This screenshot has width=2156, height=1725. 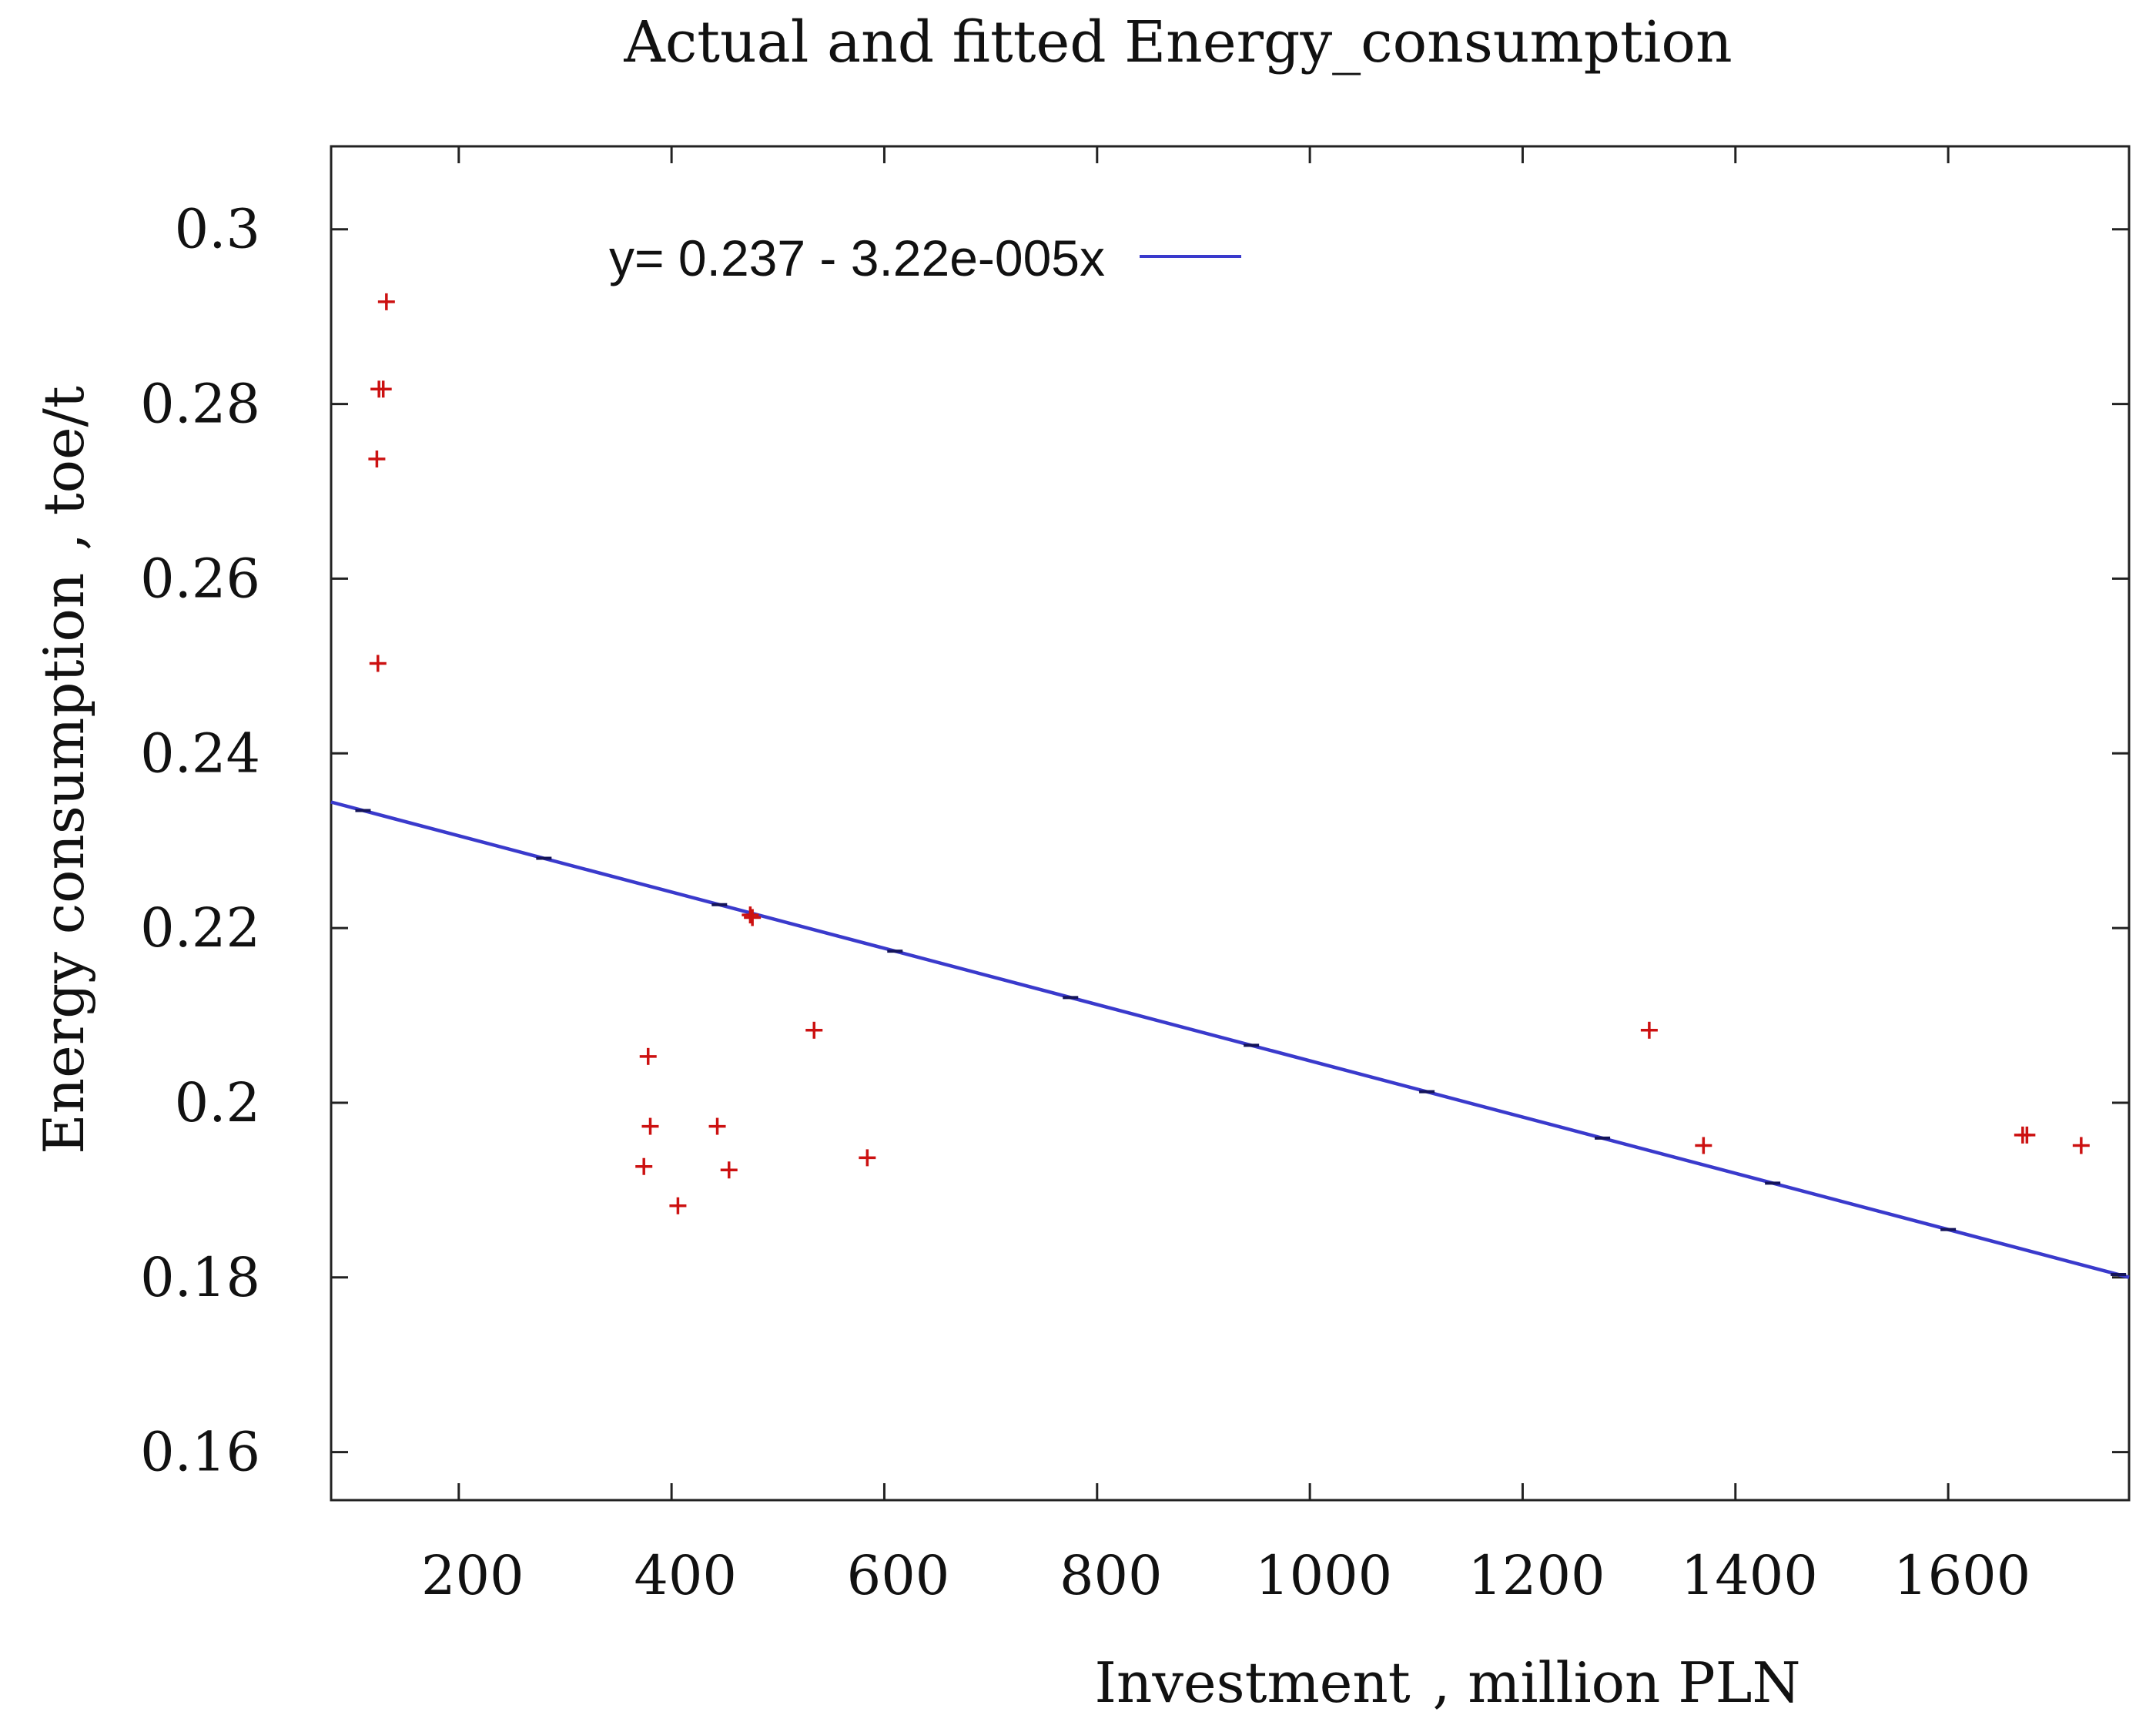 What do you see at coordinates (200, 1277) in the screenshot?
I see `y-tick-label: 0.18` at bounding box center [200, 1277].